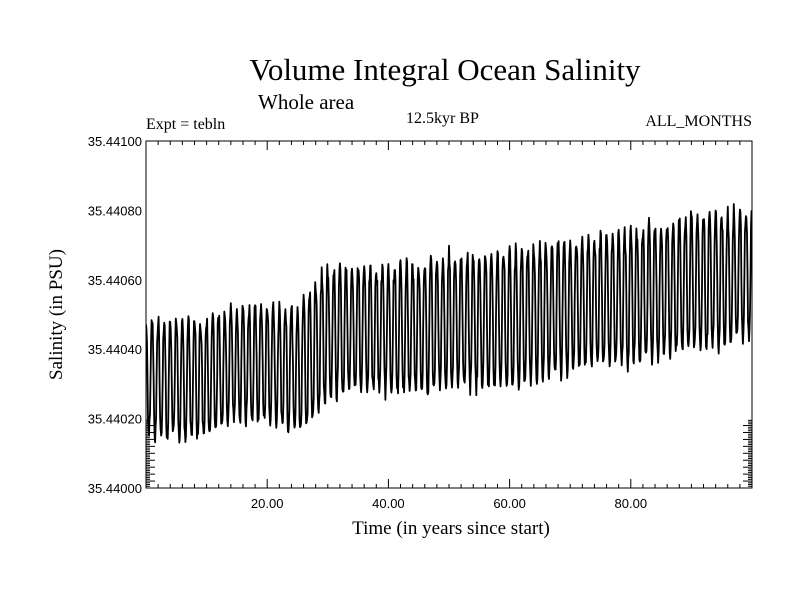 This screenshot has width=800, height=600. What do you see at coordinates (115, 419) in the screenshot?
I see `y-tick-label: 35.44020` at bounding box center [115, 419].